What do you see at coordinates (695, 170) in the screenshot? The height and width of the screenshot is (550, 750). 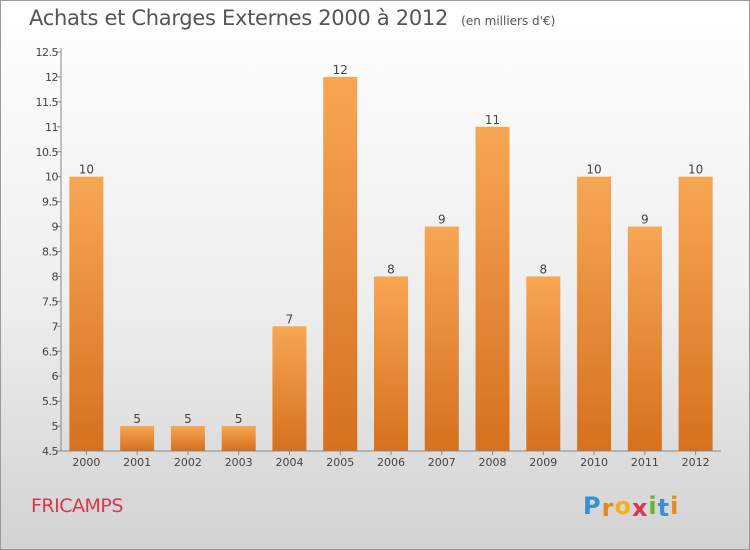 I see `data-label-2012: 10` at bounding box center [695, 170].